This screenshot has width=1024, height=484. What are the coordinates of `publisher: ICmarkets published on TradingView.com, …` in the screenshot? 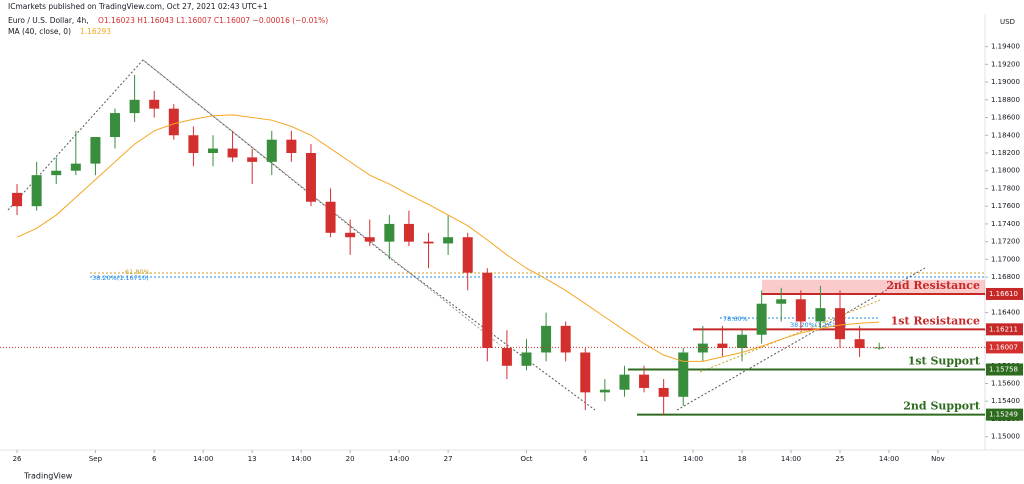 It's located at (138, 6).